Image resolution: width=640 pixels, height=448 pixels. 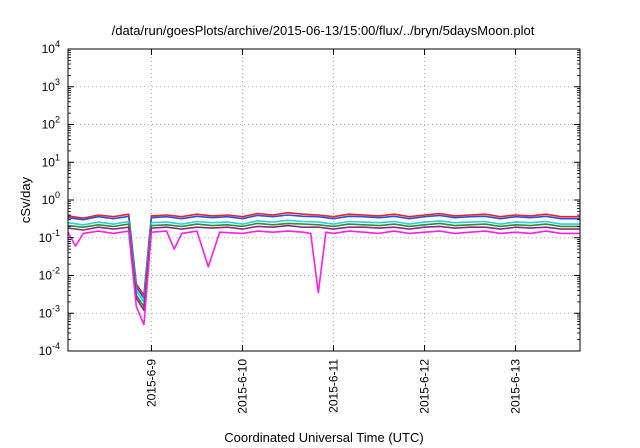 I want to click on y-tick-label: 10⁻⁴, so click(x=49, y=349).